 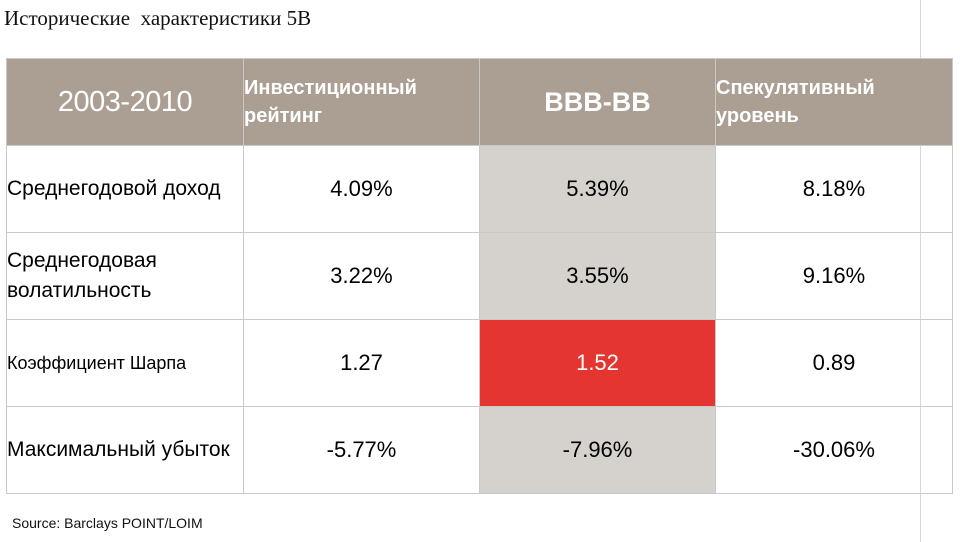 What do you see at coordinates (125, 102) in the screenshot?
I see `header-period: 2003-2010` at bounding box center [125, 102].